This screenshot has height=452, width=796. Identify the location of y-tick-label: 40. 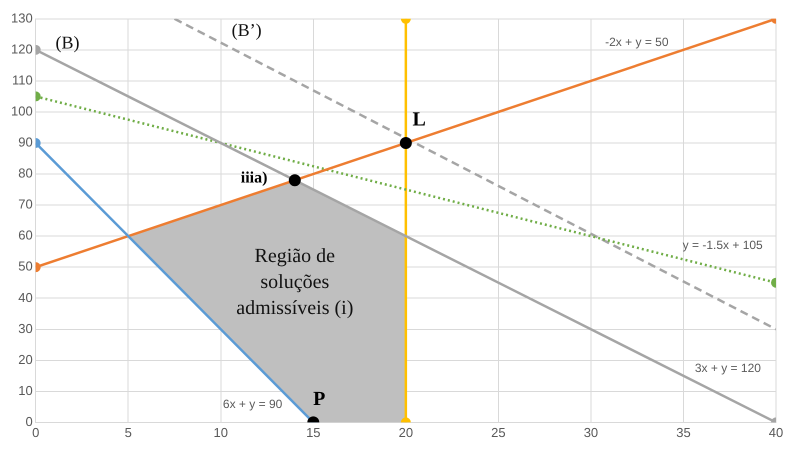
(25, 297).